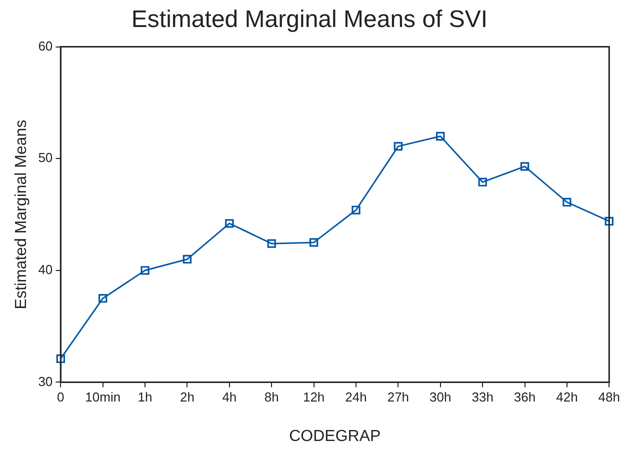 This screenshot has height=458, width=623. I want to click on x-tick-label: 0, so click(60, 397).